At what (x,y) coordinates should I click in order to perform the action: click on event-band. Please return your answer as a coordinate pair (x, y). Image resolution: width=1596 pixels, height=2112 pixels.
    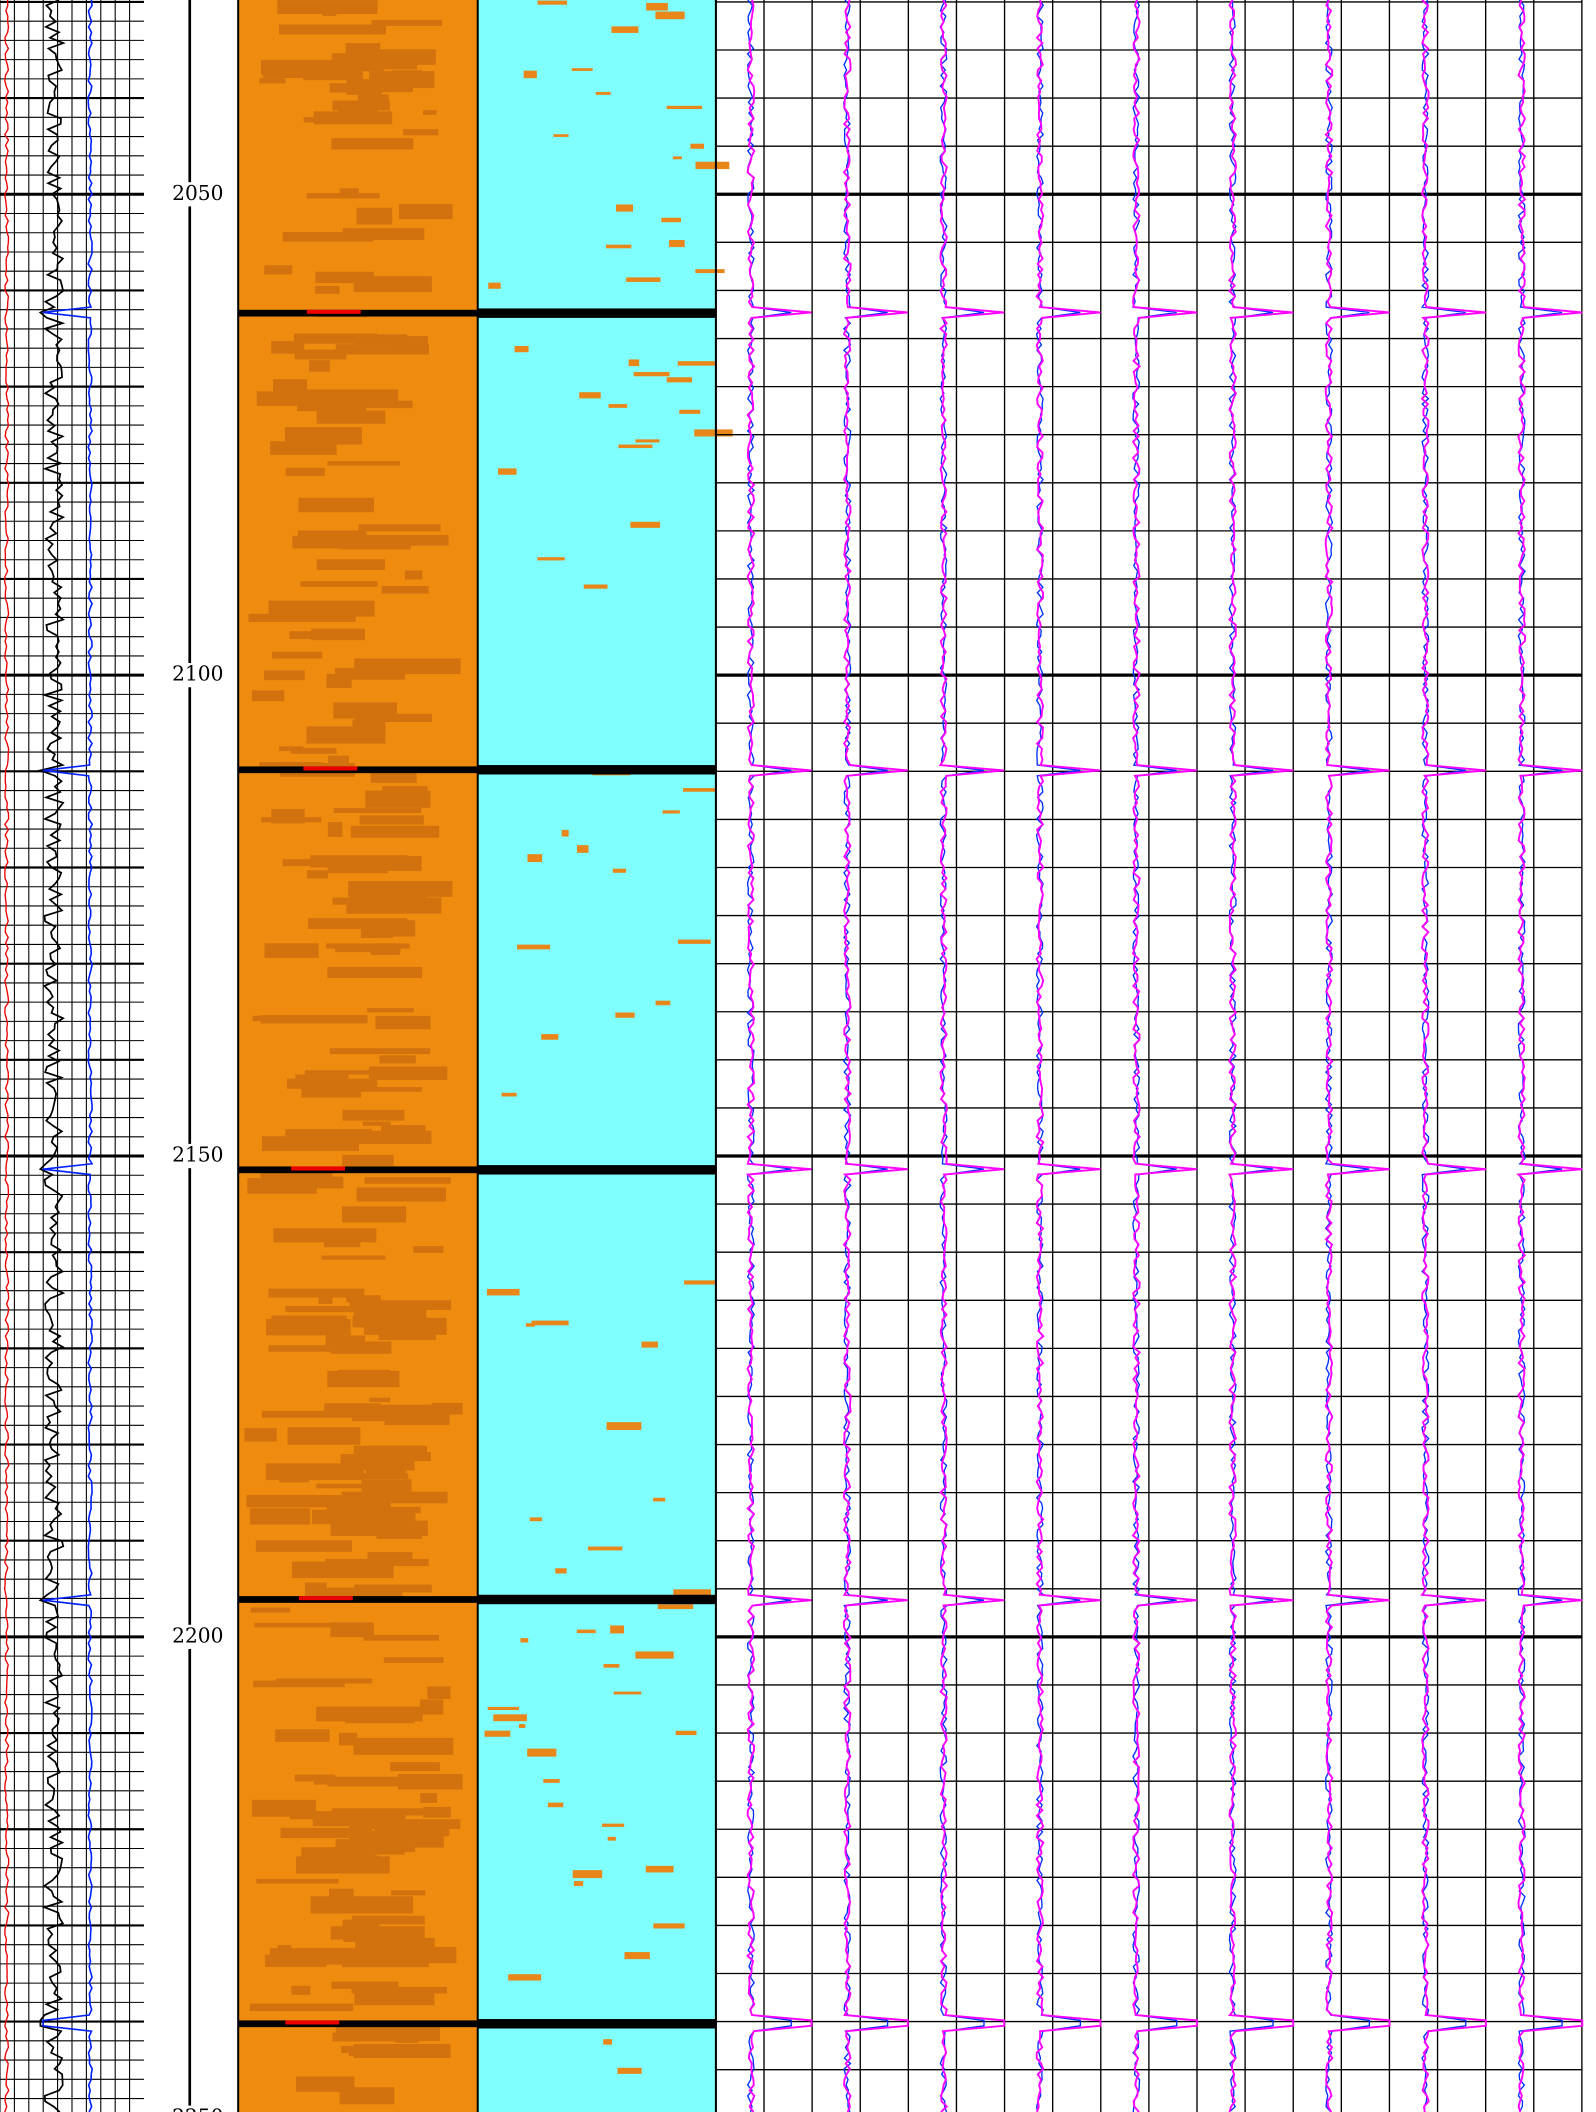
    Looking at the image, I should click on (596, 1170).